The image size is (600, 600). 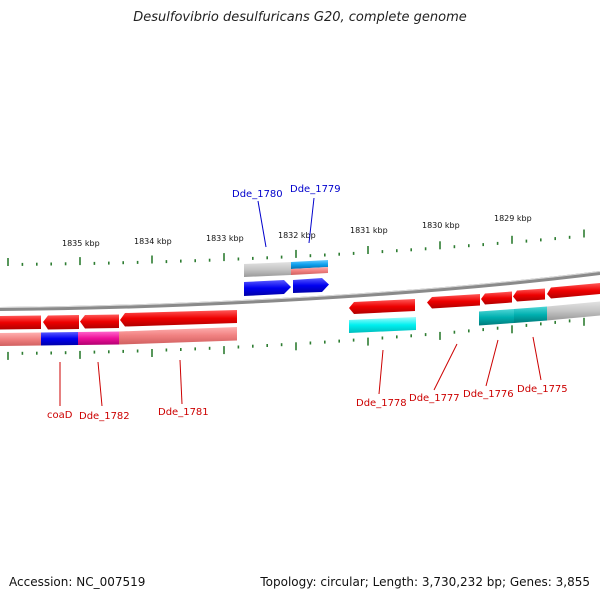 What do you see at coordinates (98, 338) in the screenshot?
I see `gene-dde-1782-magenta` at bounding box center [98, 338].